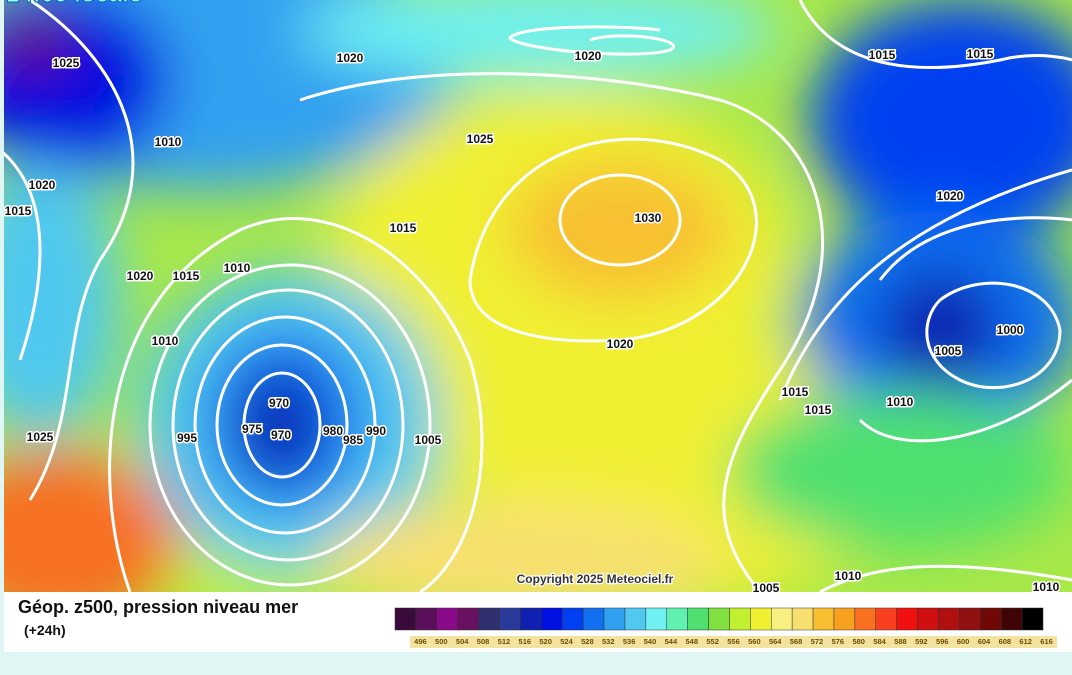  I want to click on scale-label: 592, so click(921, 641).